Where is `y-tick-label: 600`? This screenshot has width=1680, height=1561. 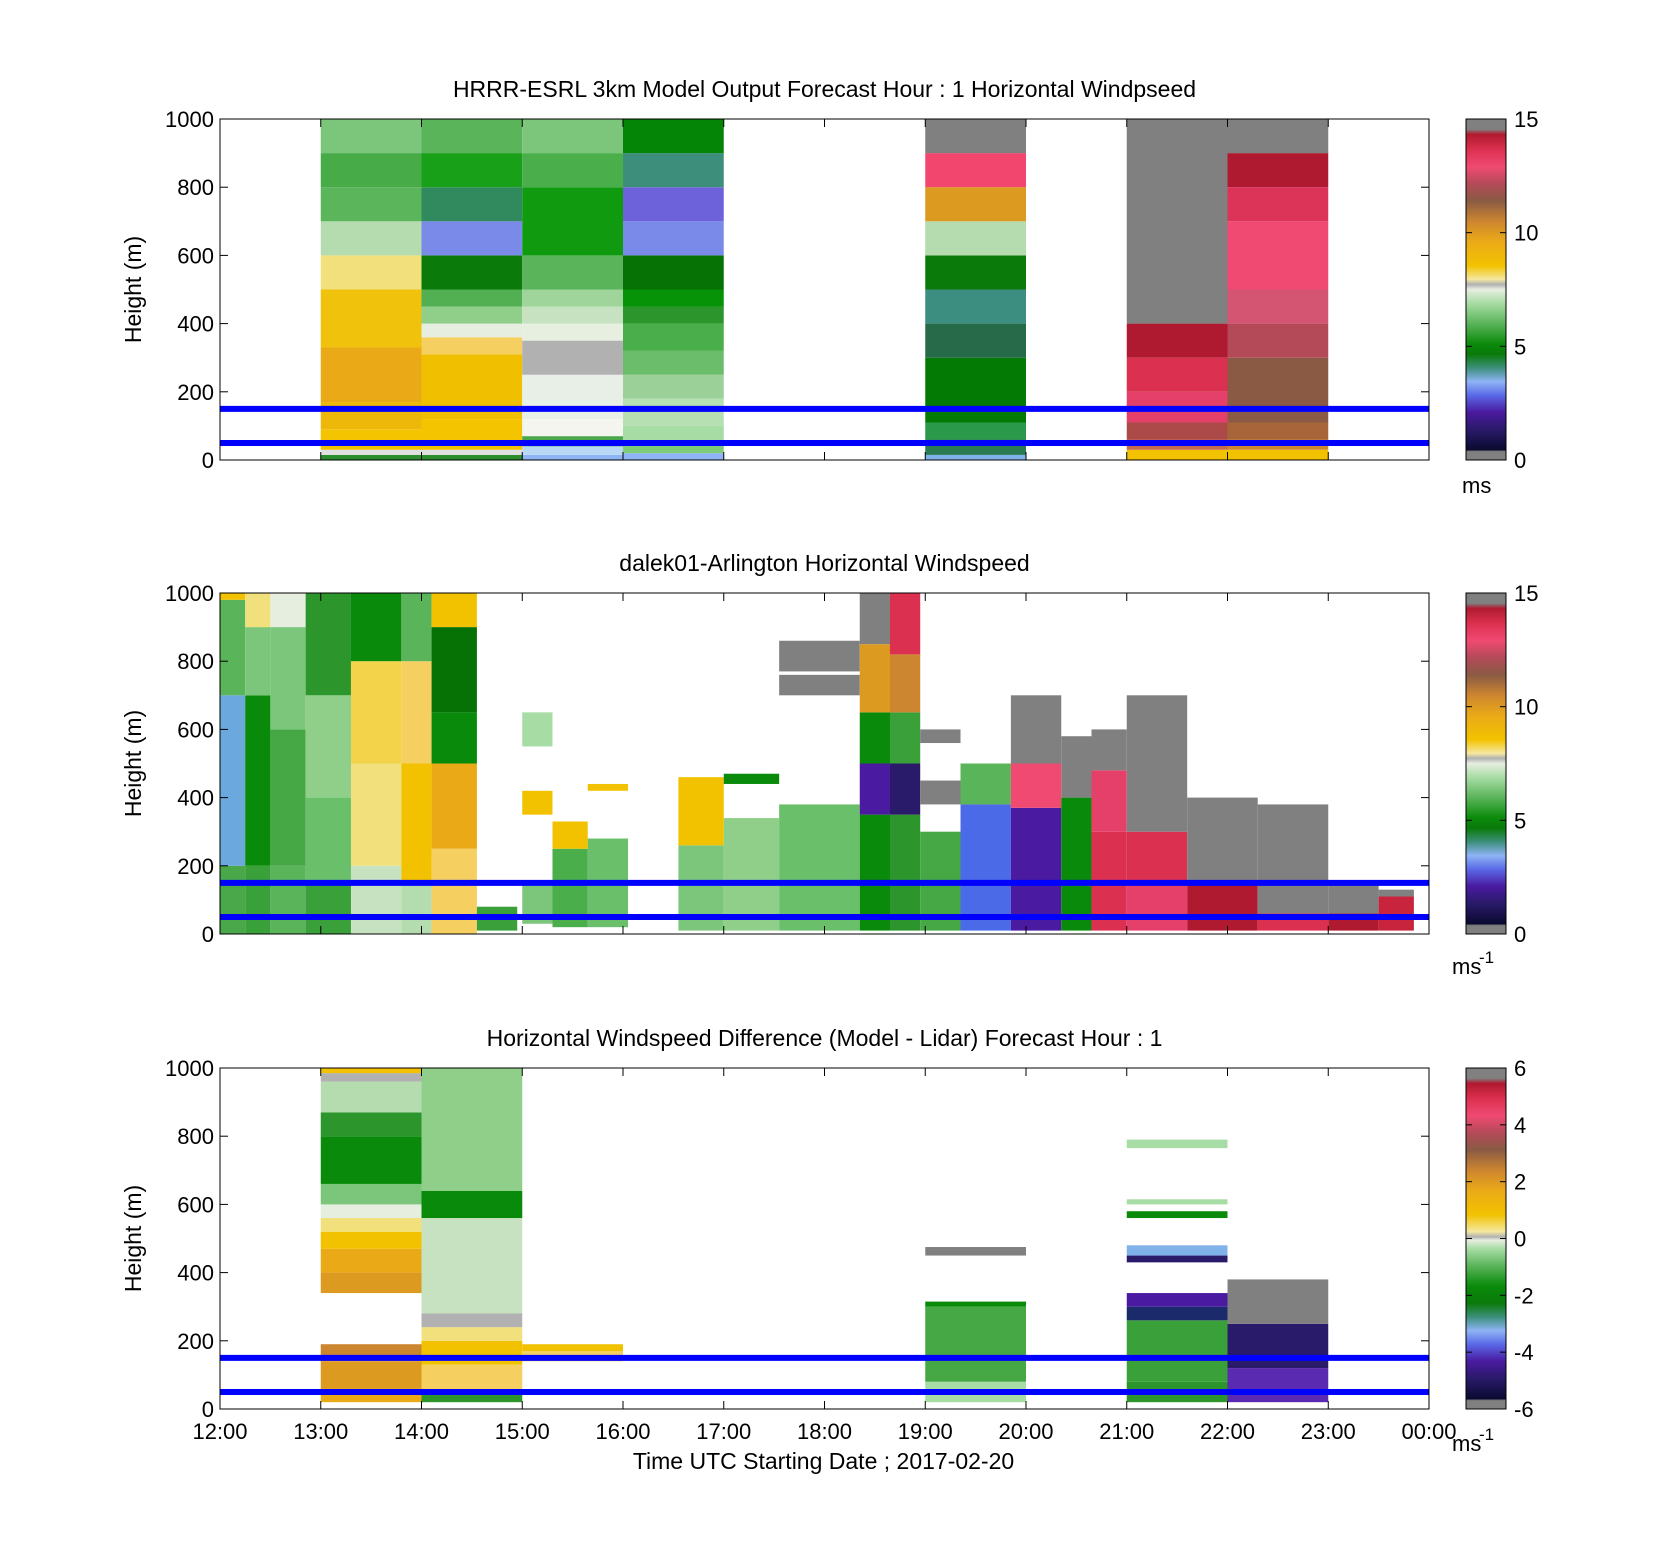 y-tick-label: 600 is located at coordinates (195, 1204).